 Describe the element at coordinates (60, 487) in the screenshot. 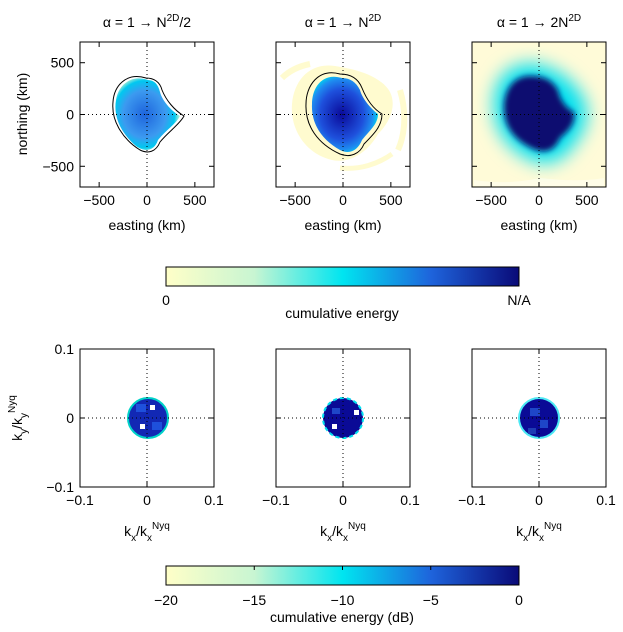

I see `y-tick-label: −0.1` at that location.